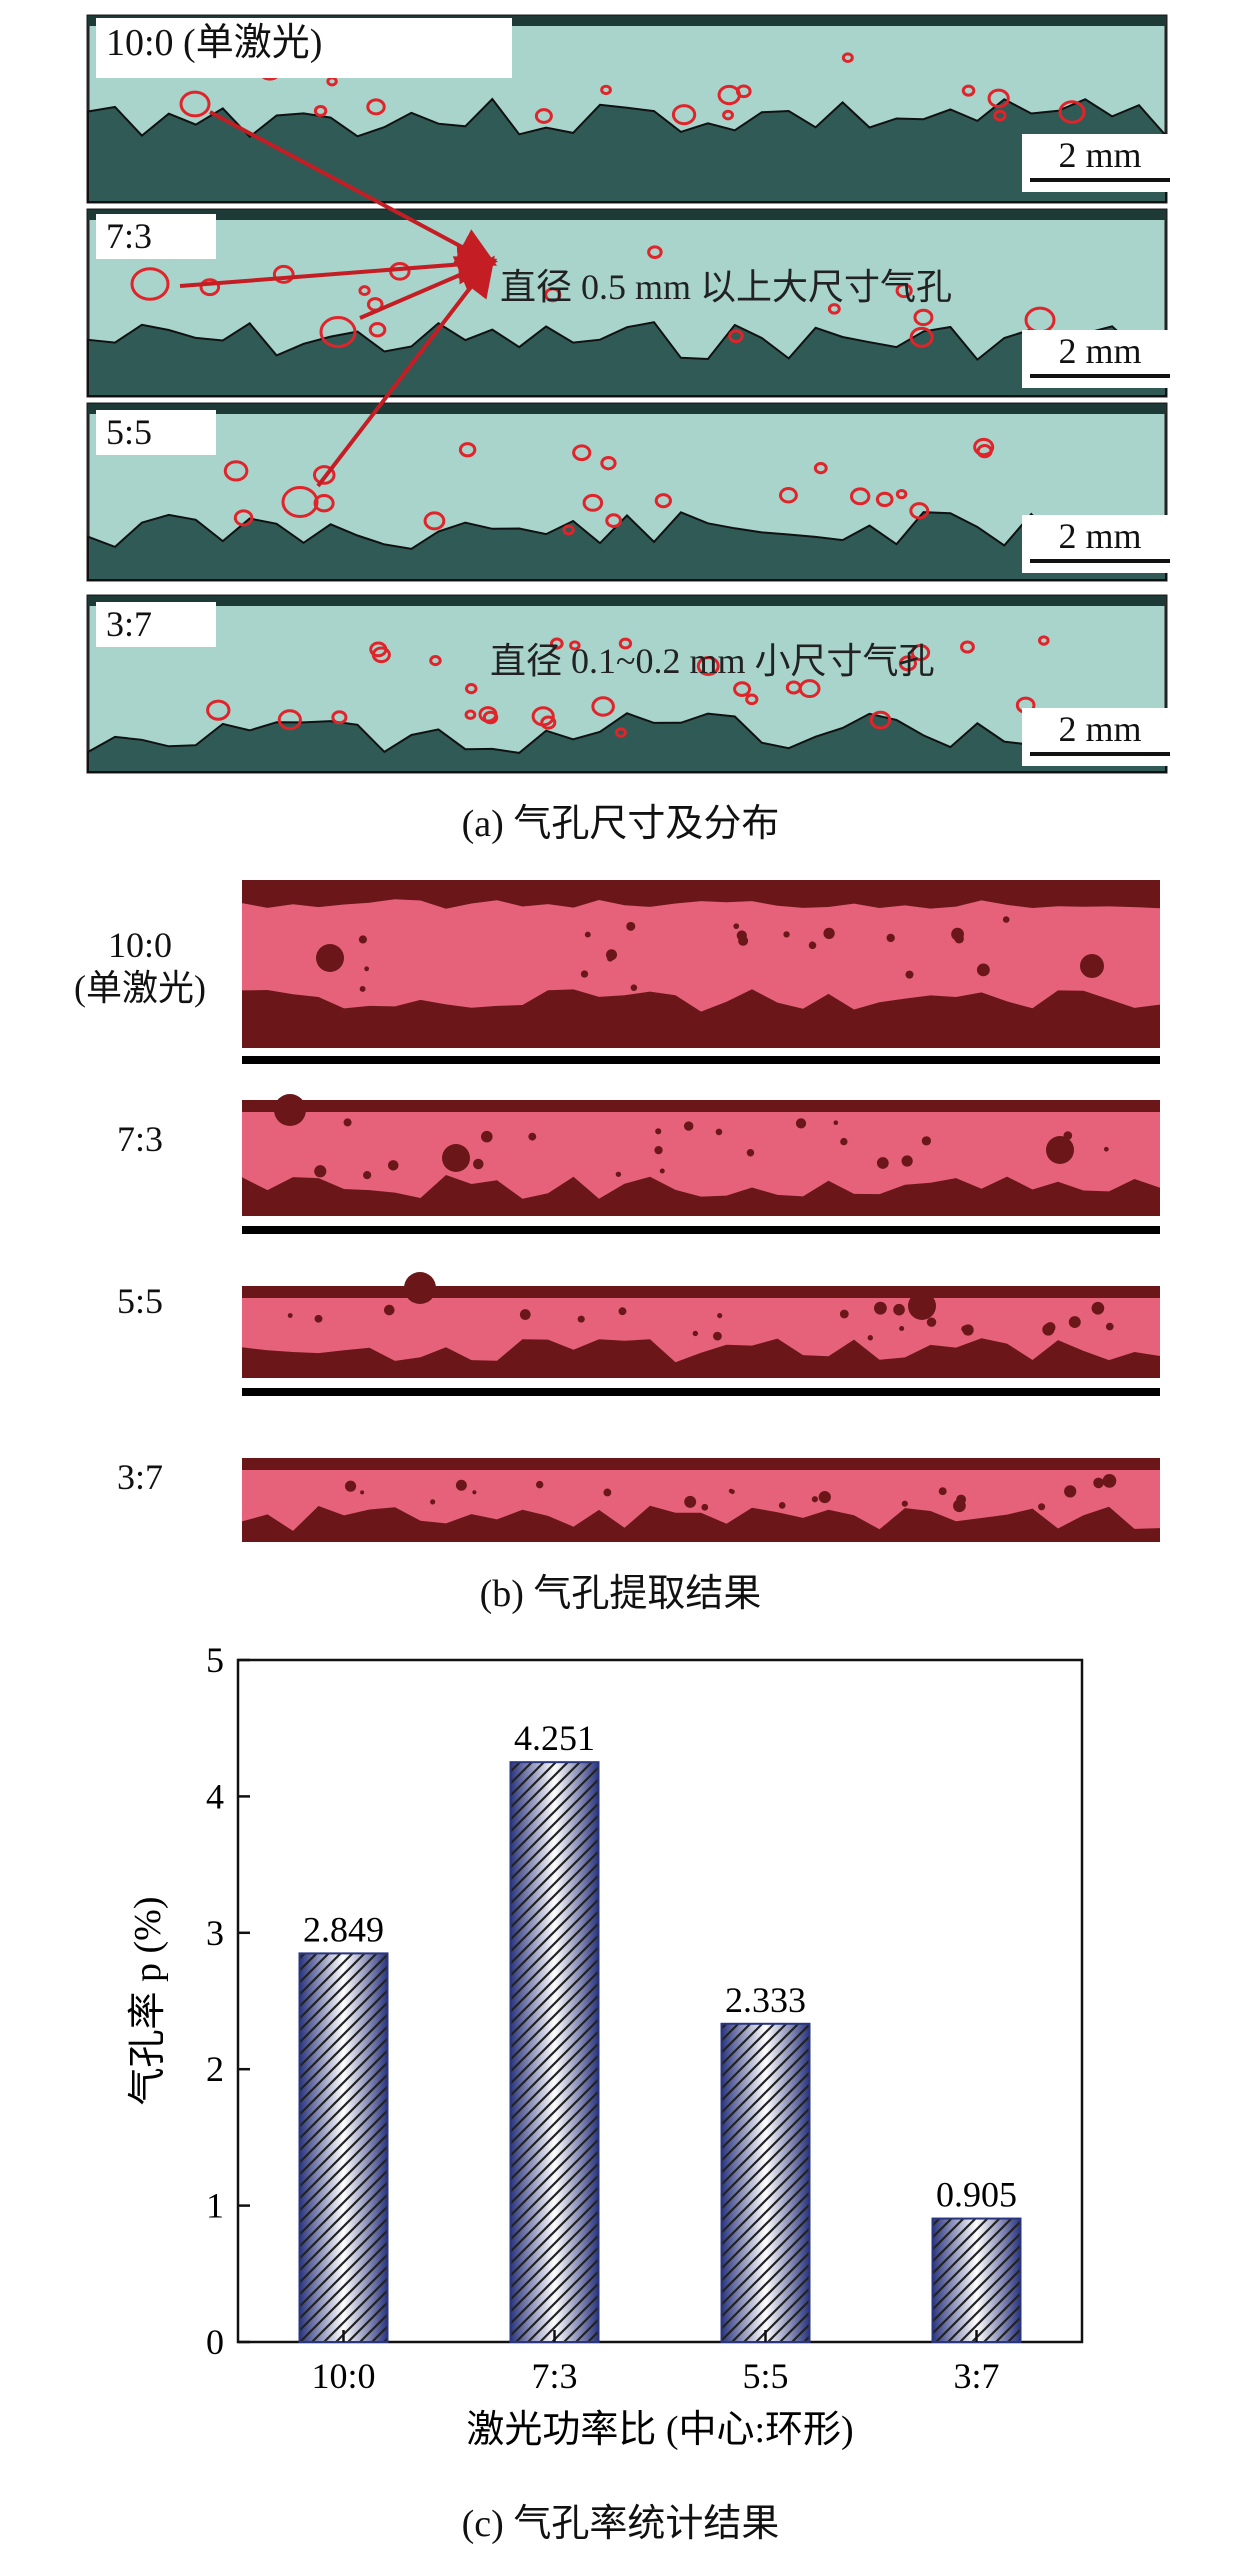 Image resolution: width=1241 pixels, height=2560 pixels. I want to click on background-region, so click(701, 1082).